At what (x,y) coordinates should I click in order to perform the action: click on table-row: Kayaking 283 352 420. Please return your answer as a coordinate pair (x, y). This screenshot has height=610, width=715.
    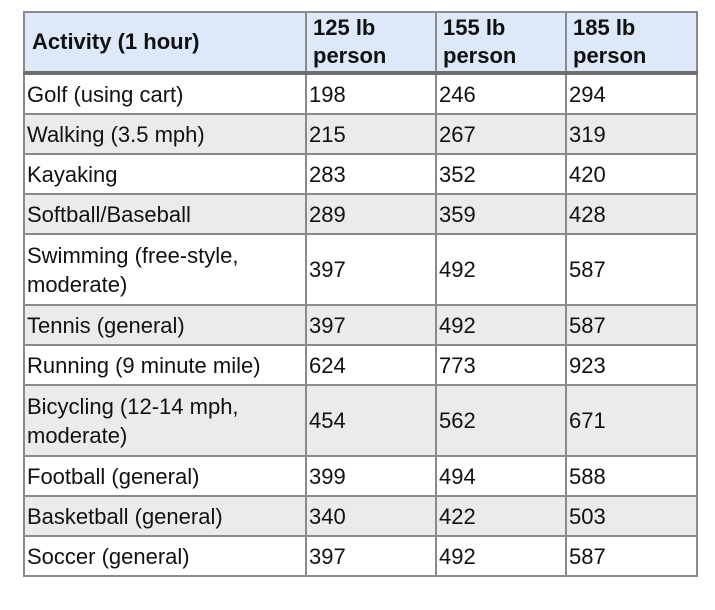
    Looking at the image, I should click on (360, 174).